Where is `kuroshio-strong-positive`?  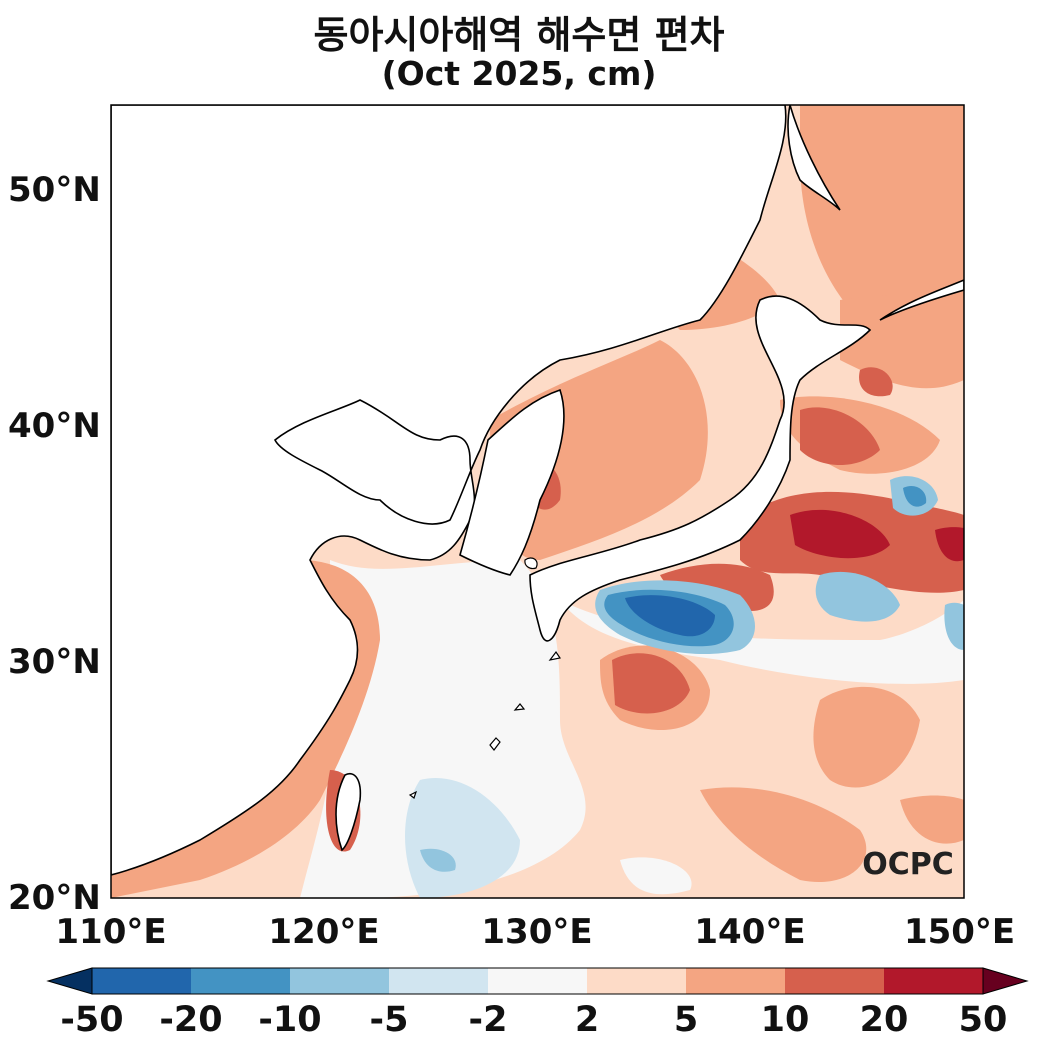 kuroshio-strong-positive is located at coordinates (840, 534).